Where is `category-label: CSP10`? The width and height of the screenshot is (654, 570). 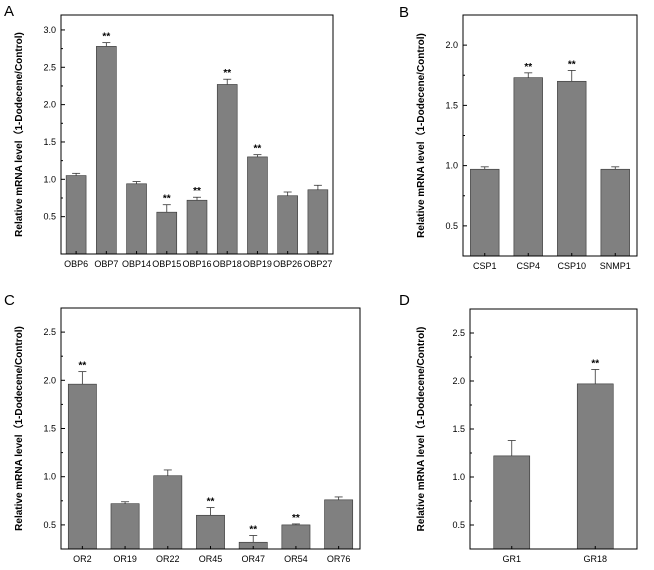 category-label: CSP10 is located at coordinates (571, 266).